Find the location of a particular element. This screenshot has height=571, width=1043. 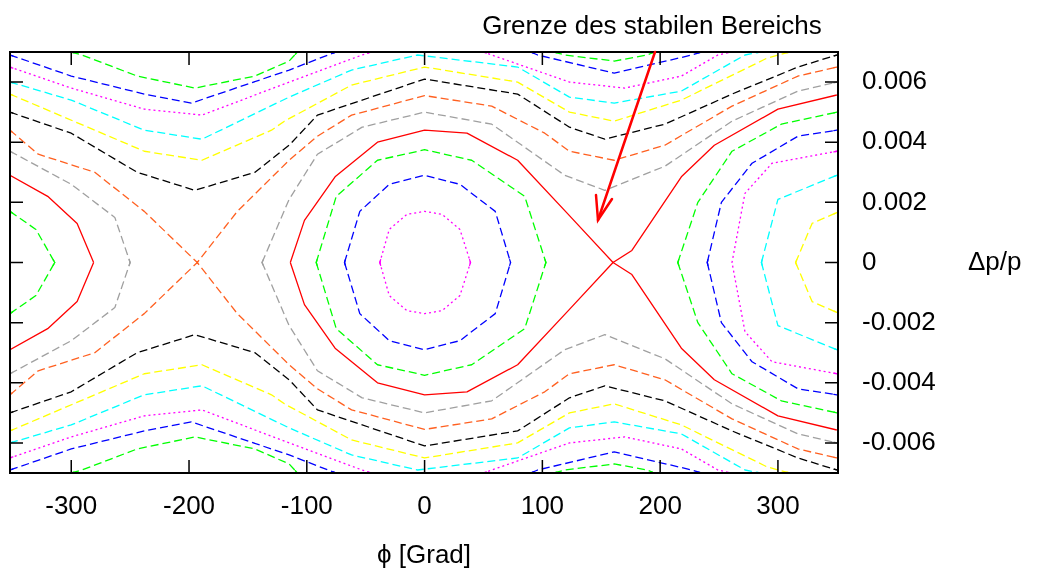

text: Grenze des stabilen Bereichs is located at coordinates (652, 25).